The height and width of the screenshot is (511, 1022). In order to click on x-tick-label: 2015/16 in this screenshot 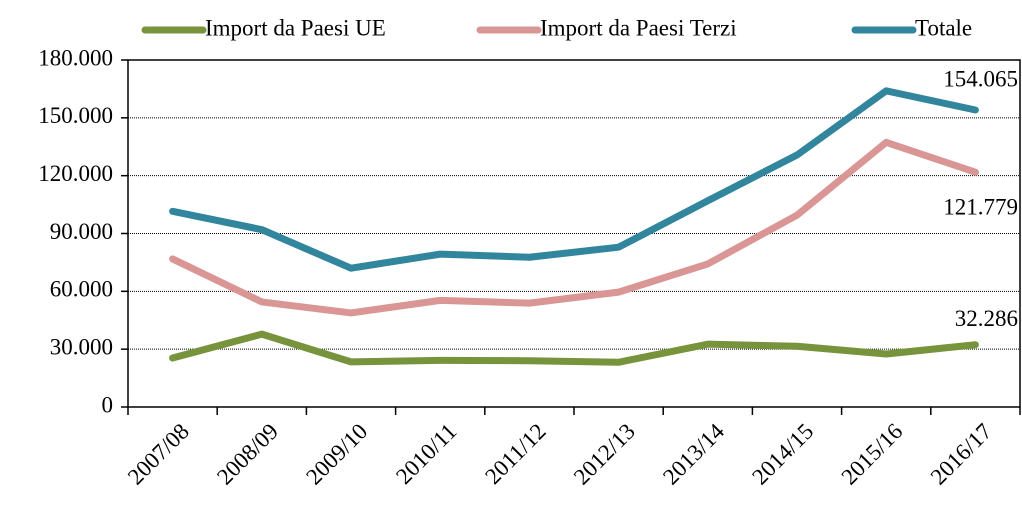, I will do `click(871, 454)`.